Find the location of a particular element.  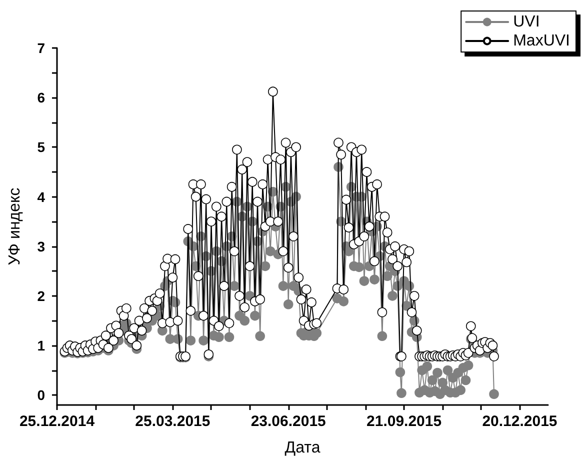

x-tick-label: 21.09.2015 is located at coordinates (404, 421).